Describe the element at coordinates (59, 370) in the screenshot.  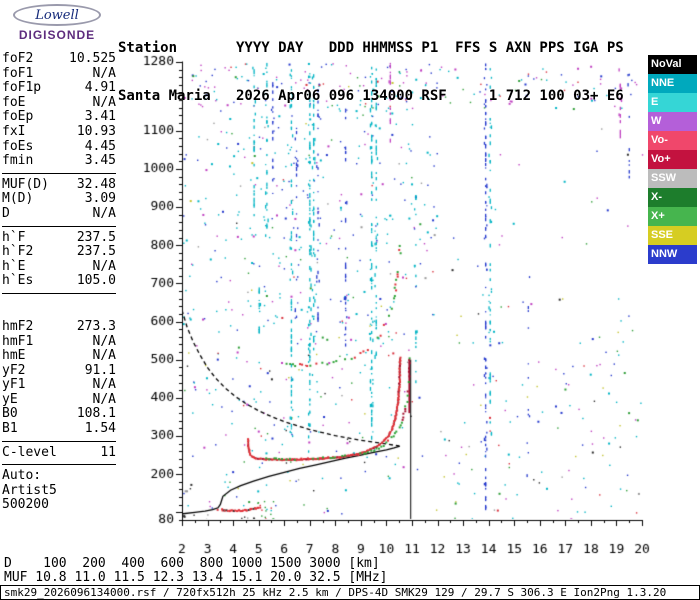
I see `param-row: yF2 91.1` at that location.